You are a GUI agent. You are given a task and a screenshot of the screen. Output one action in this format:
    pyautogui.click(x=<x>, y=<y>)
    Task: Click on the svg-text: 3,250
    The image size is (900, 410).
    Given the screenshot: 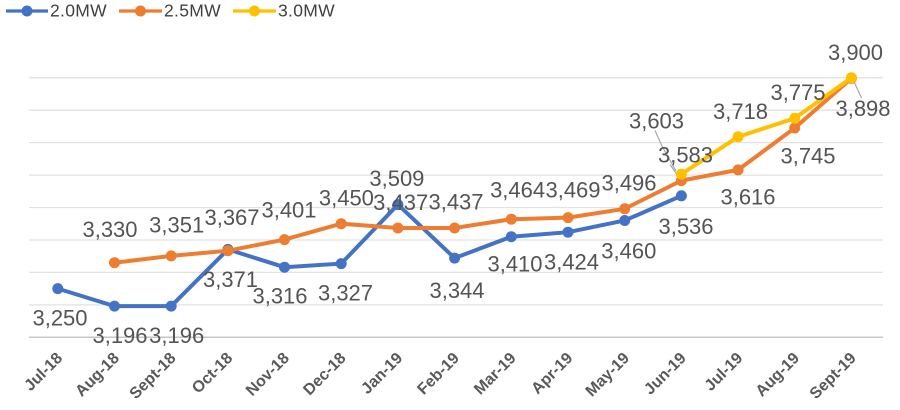 What is the action you would take?
    pyautogui.click(x=59, y=318)
    